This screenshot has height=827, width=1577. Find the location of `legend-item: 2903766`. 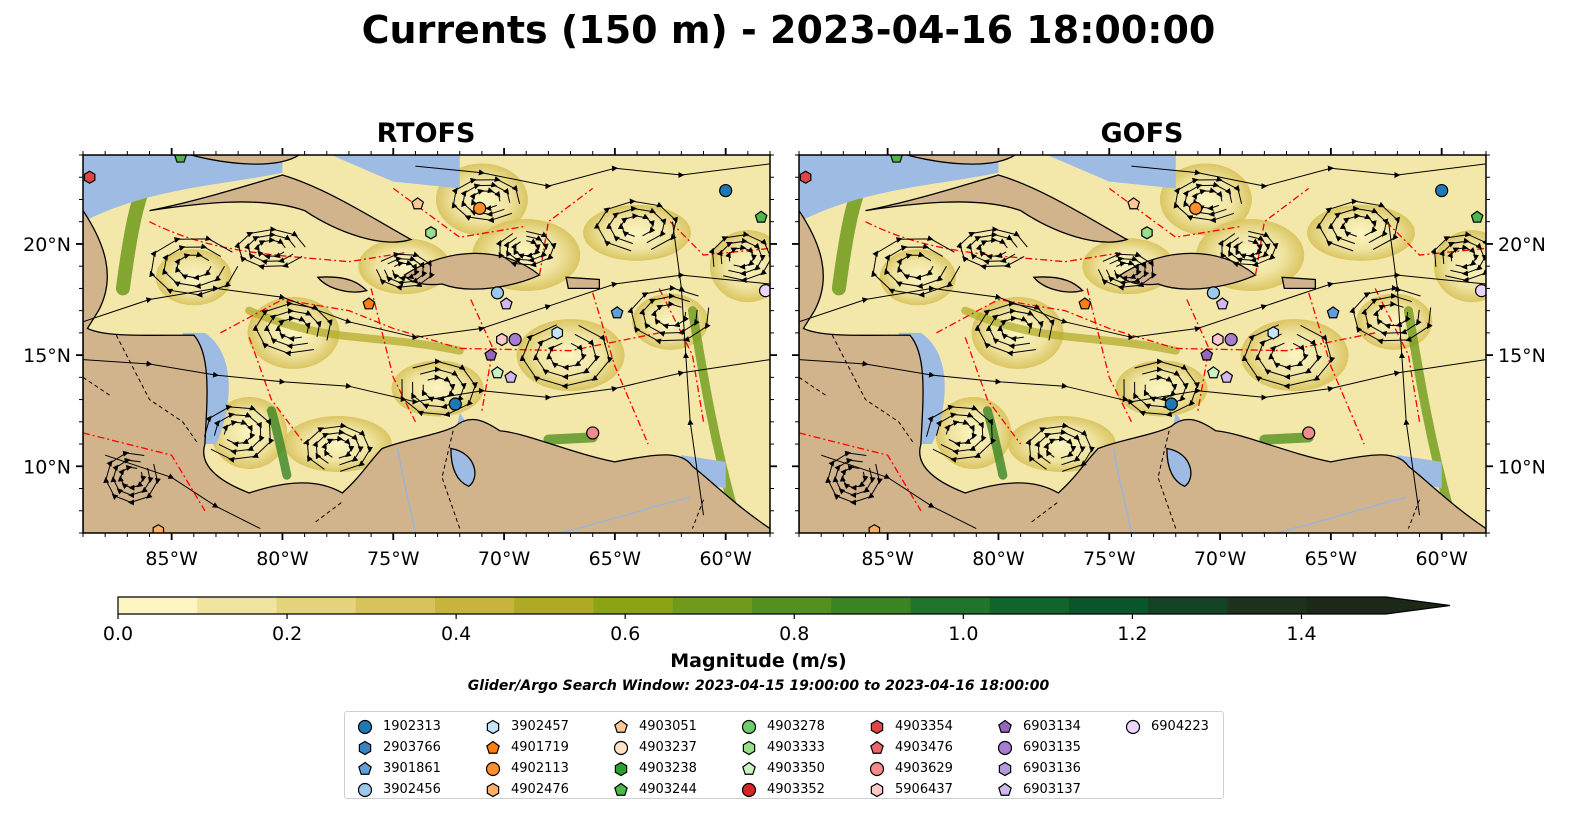

legend-item: 2903766 is located at coordinates (398, 747).